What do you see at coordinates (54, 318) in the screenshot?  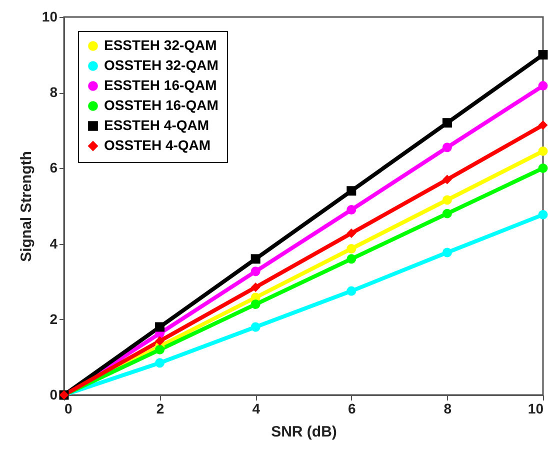 I see `y-tick-label: 2` at bounding box center [54, 318].